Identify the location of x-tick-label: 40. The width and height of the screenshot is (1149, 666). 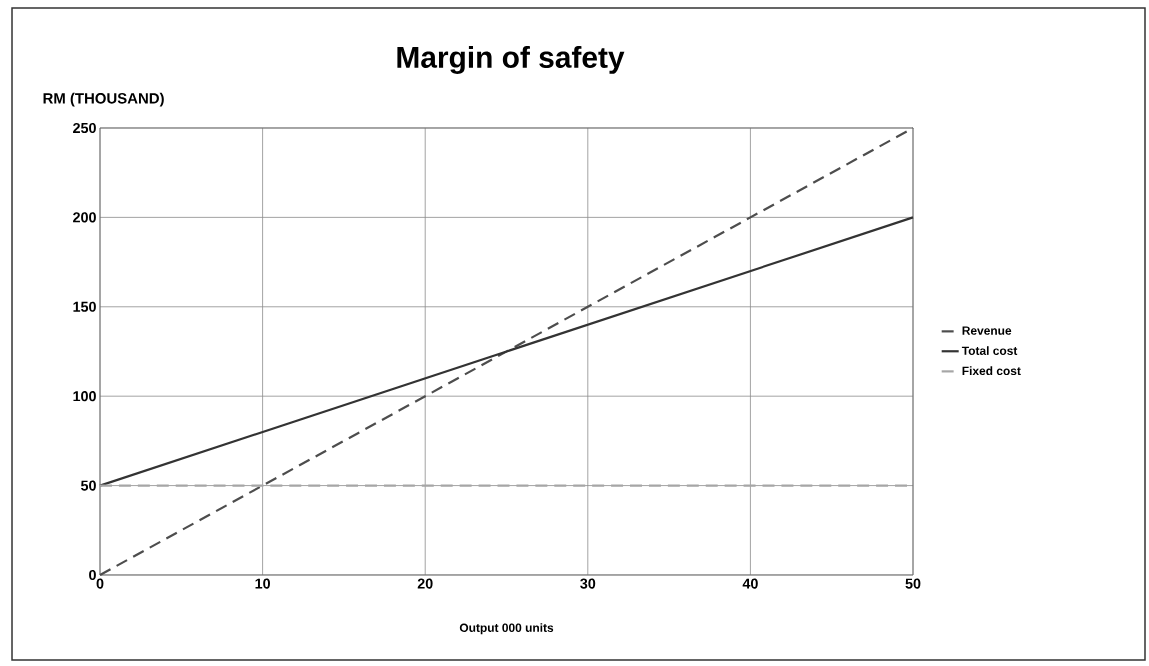
(750, 583).